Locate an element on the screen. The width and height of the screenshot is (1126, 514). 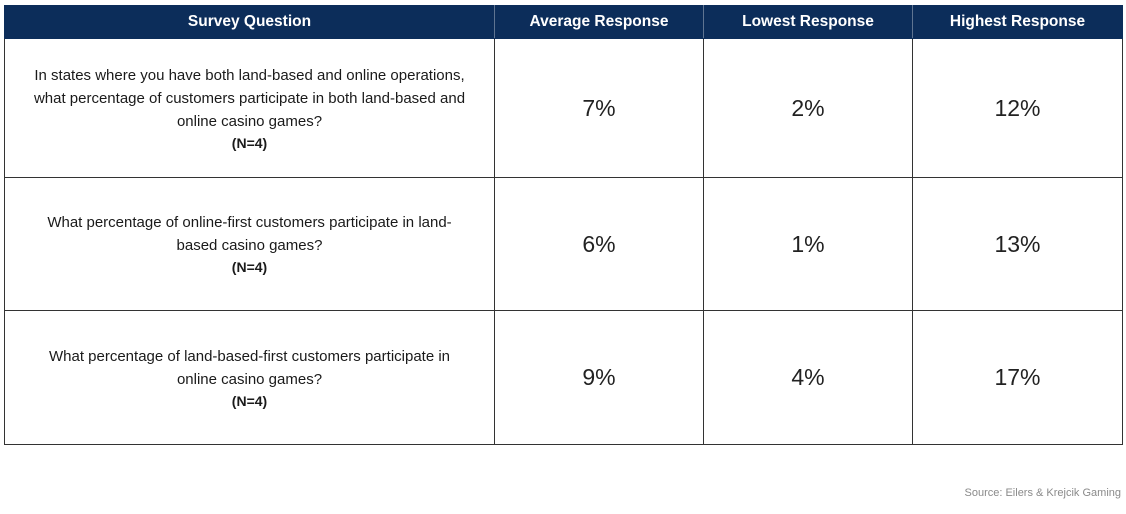
header-average-response: Average Response is located at coordinates (599, 22).